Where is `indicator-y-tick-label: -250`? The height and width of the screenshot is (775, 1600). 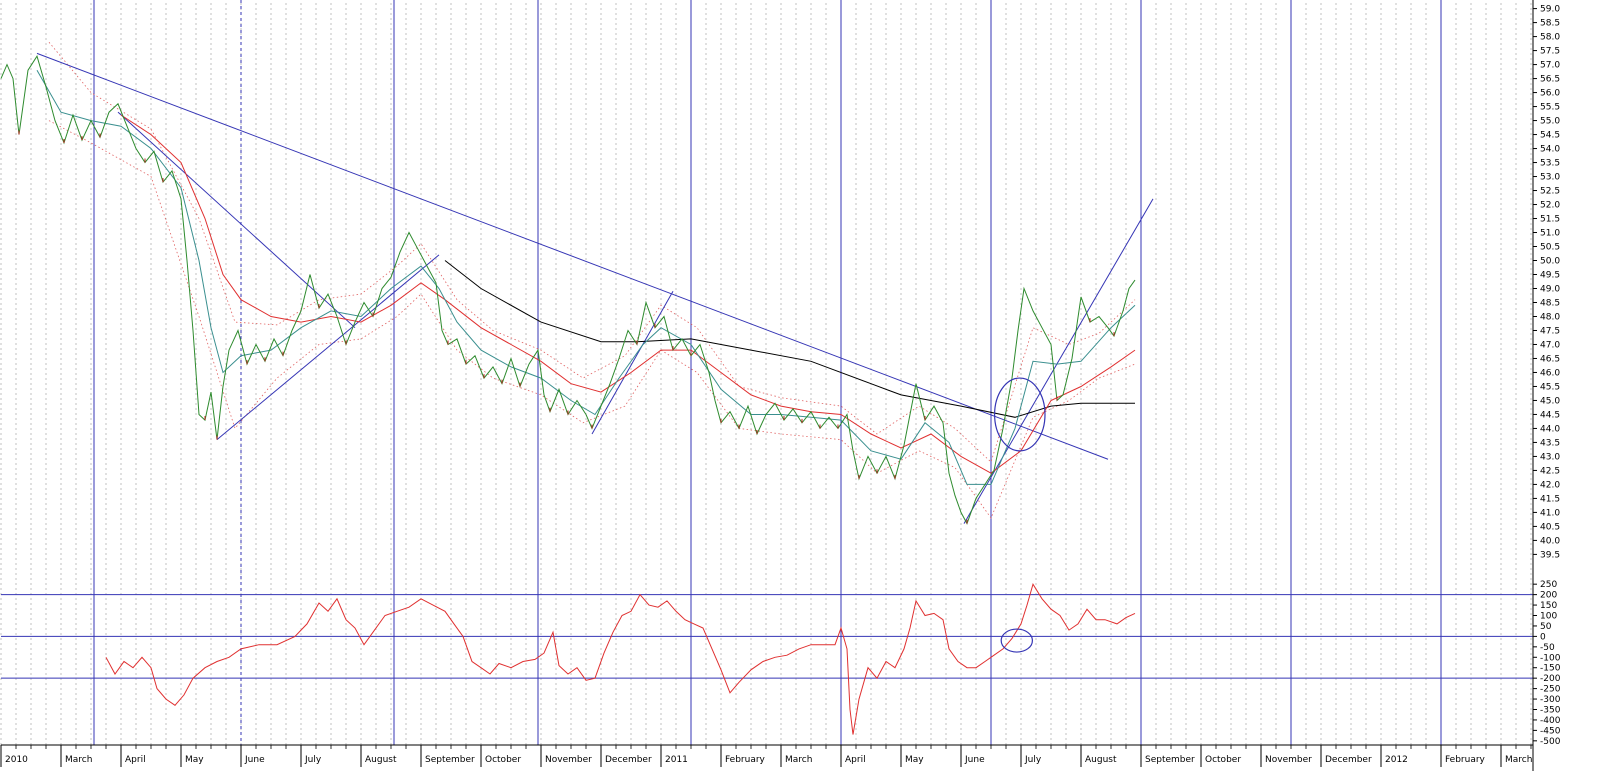 indicator-y-tick-label: -250 is located at coordinates (1550, 690).